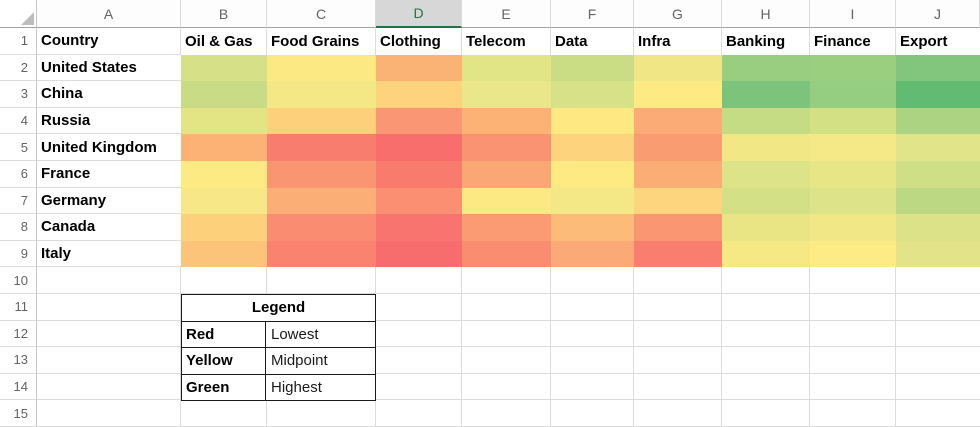  What do you see at coordinates (419, 307) in the screenshot?
I see `cell-D11` at bounding box center [419, 307].